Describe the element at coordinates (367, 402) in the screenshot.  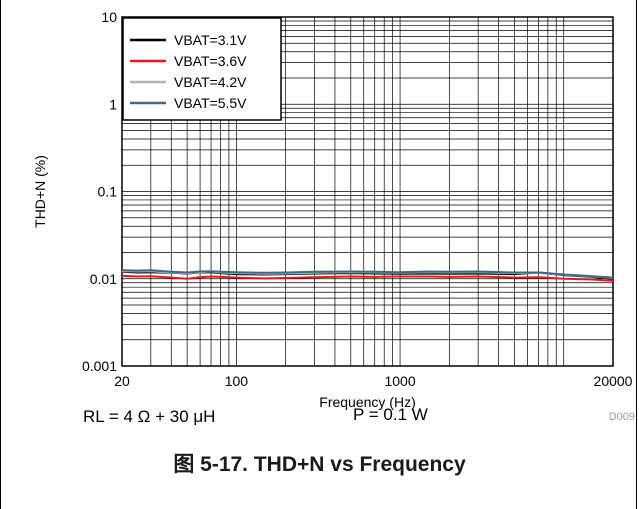
I see `x-axis-label: Frequency (Hz)` at that location.